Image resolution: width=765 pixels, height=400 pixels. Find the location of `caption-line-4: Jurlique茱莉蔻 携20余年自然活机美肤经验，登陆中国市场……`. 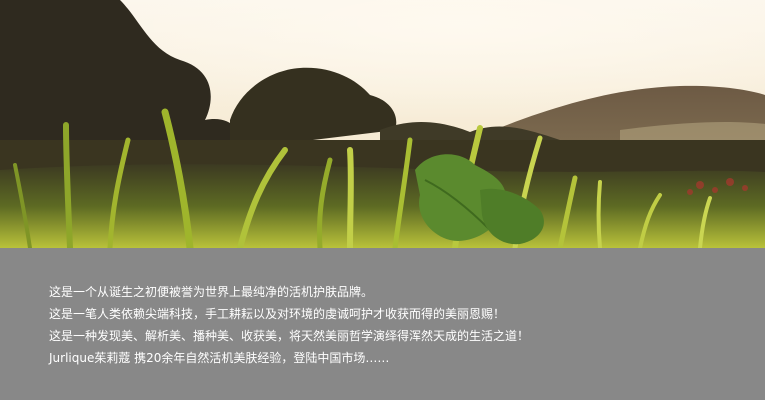

caption-line-4: Jurlique茱莉蔻 携20余年自然活机美肤经验，登陆中国市场…… is located at coordinates (219, 358).